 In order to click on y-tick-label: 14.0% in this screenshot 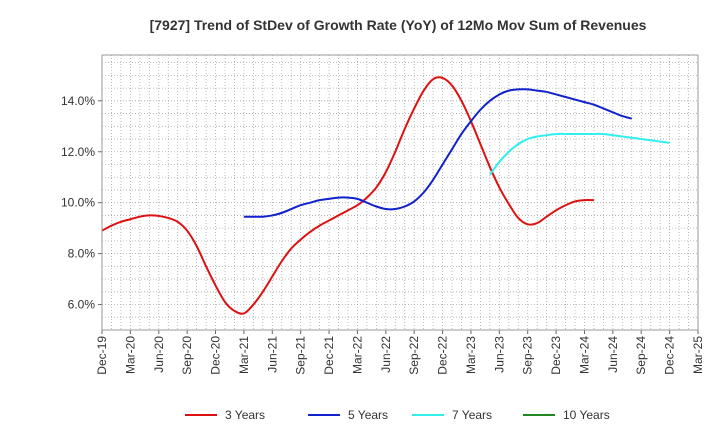, I will do `click(78, 101)`.